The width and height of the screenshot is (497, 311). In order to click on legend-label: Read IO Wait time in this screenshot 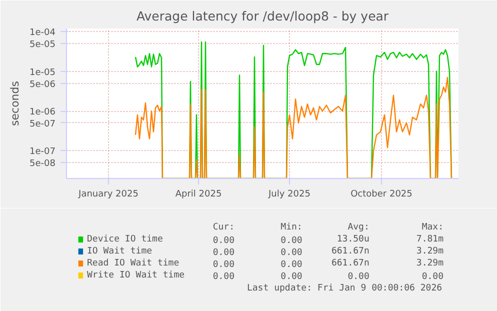, I will do `click(133, 263)`.